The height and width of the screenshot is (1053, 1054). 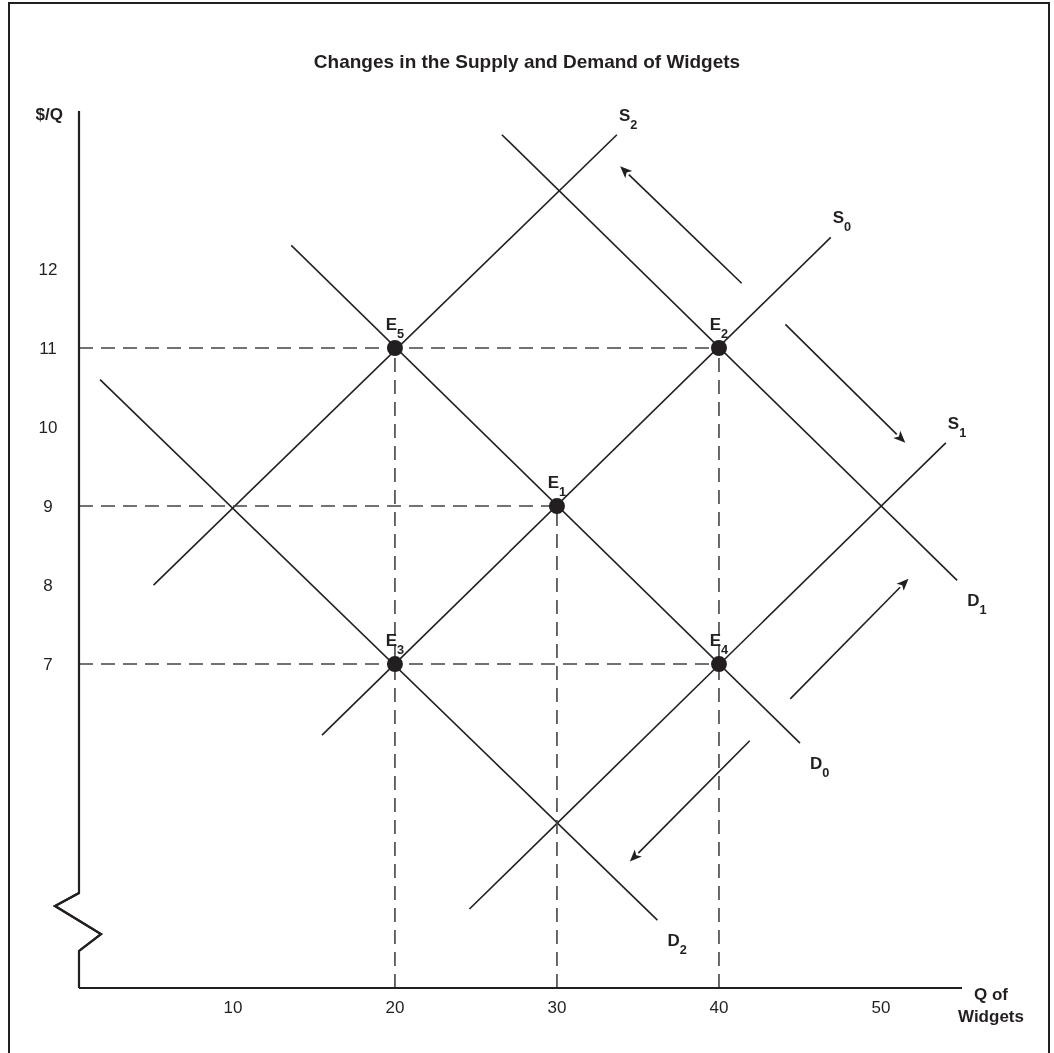 What do you see at coordinates (48, 269) in the screenshot?
I see `y-tick-label: 12` at bounding box center [48, 269].